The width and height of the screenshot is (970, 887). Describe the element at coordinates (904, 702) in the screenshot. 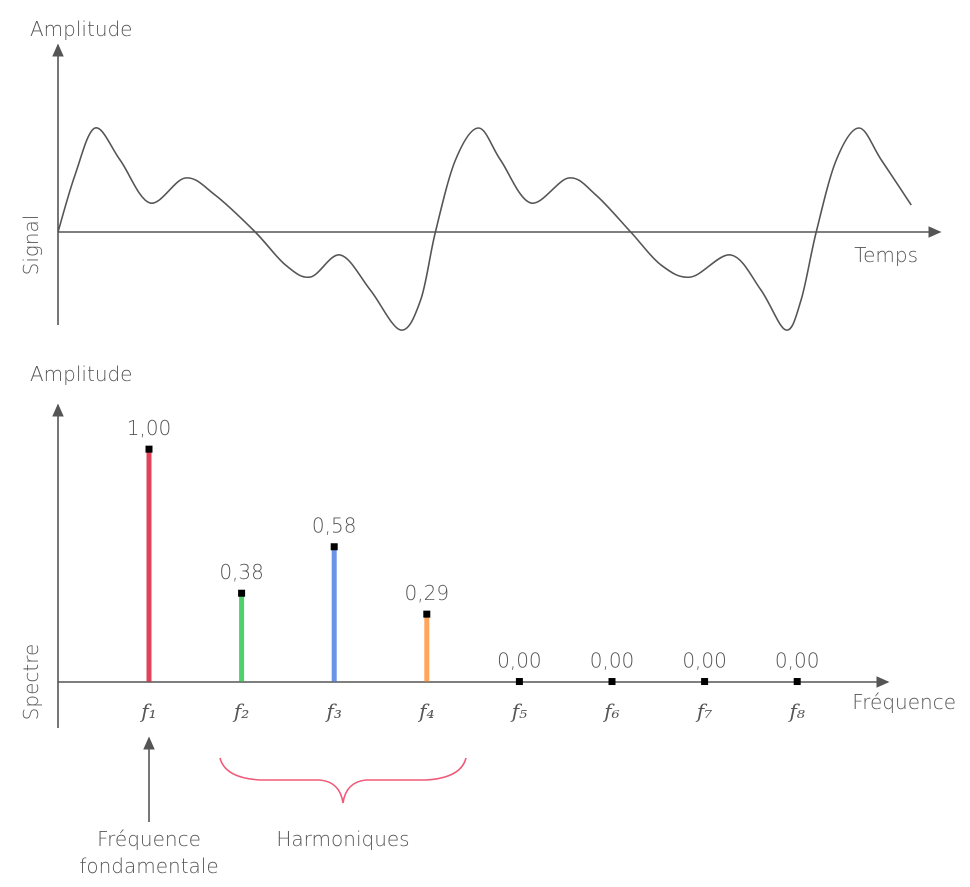

I see `axis-label: Fréquence` at that location.